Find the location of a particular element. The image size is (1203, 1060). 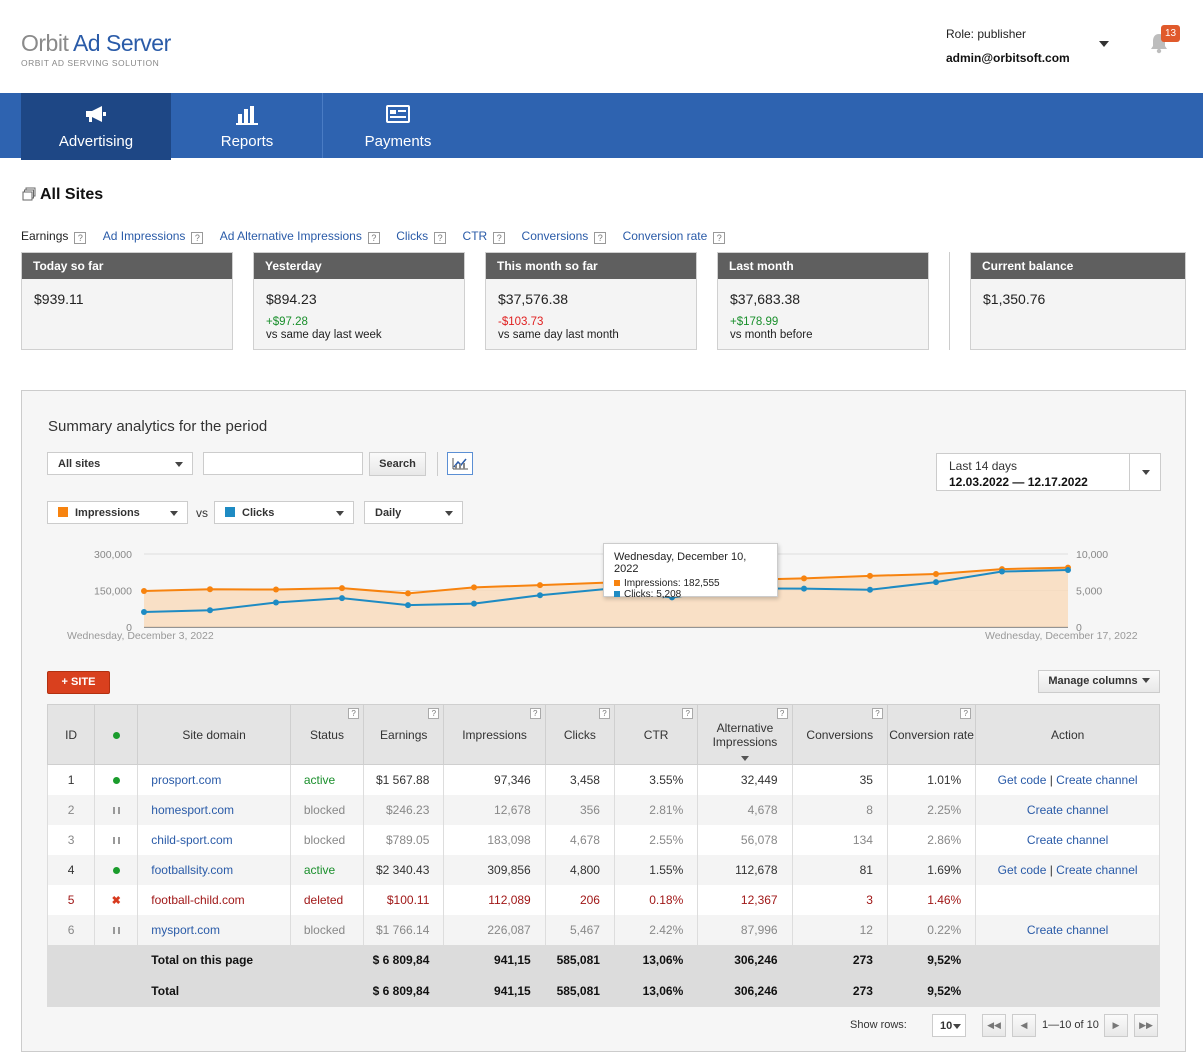

metric2-value: Clicks is located at coordinates (258, 513).